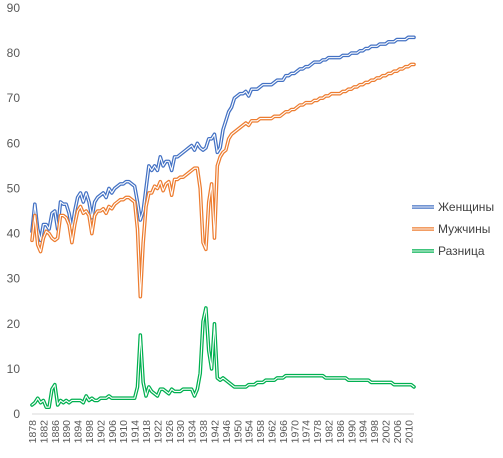 This screenshot has width=503, height=458. What do you see at coordinates (284, 432) in the screenshot?
I see `x-tick-label: 1966` at bounding box center [284, 432].